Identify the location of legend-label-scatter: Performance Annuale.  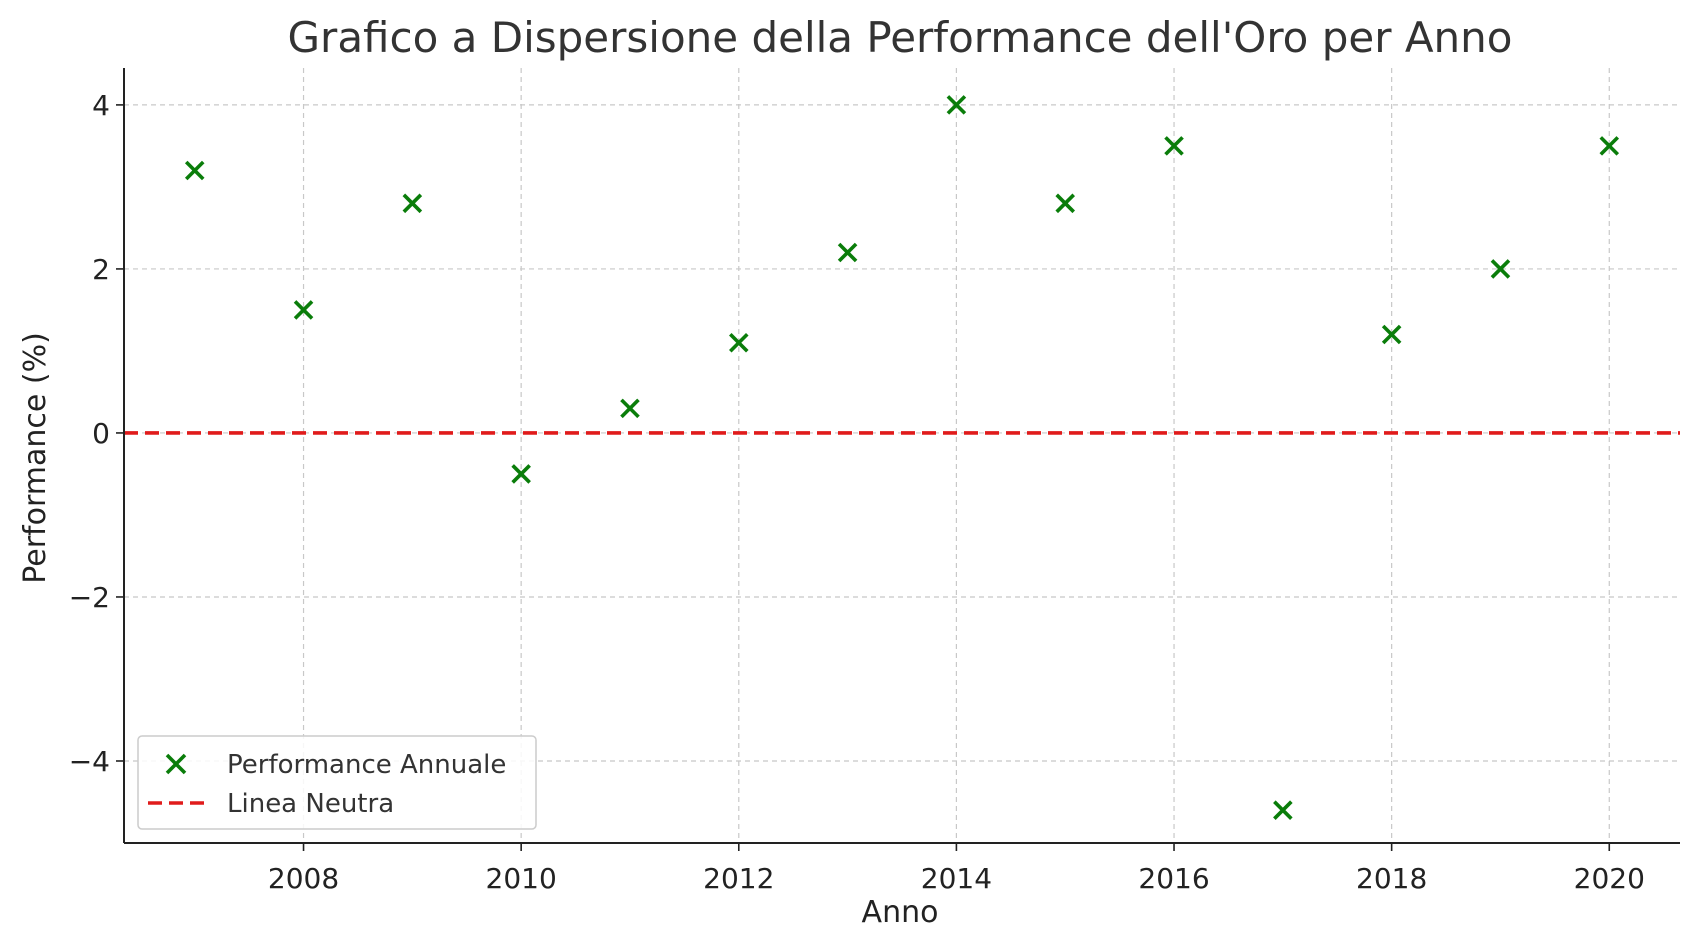
(366, 765).